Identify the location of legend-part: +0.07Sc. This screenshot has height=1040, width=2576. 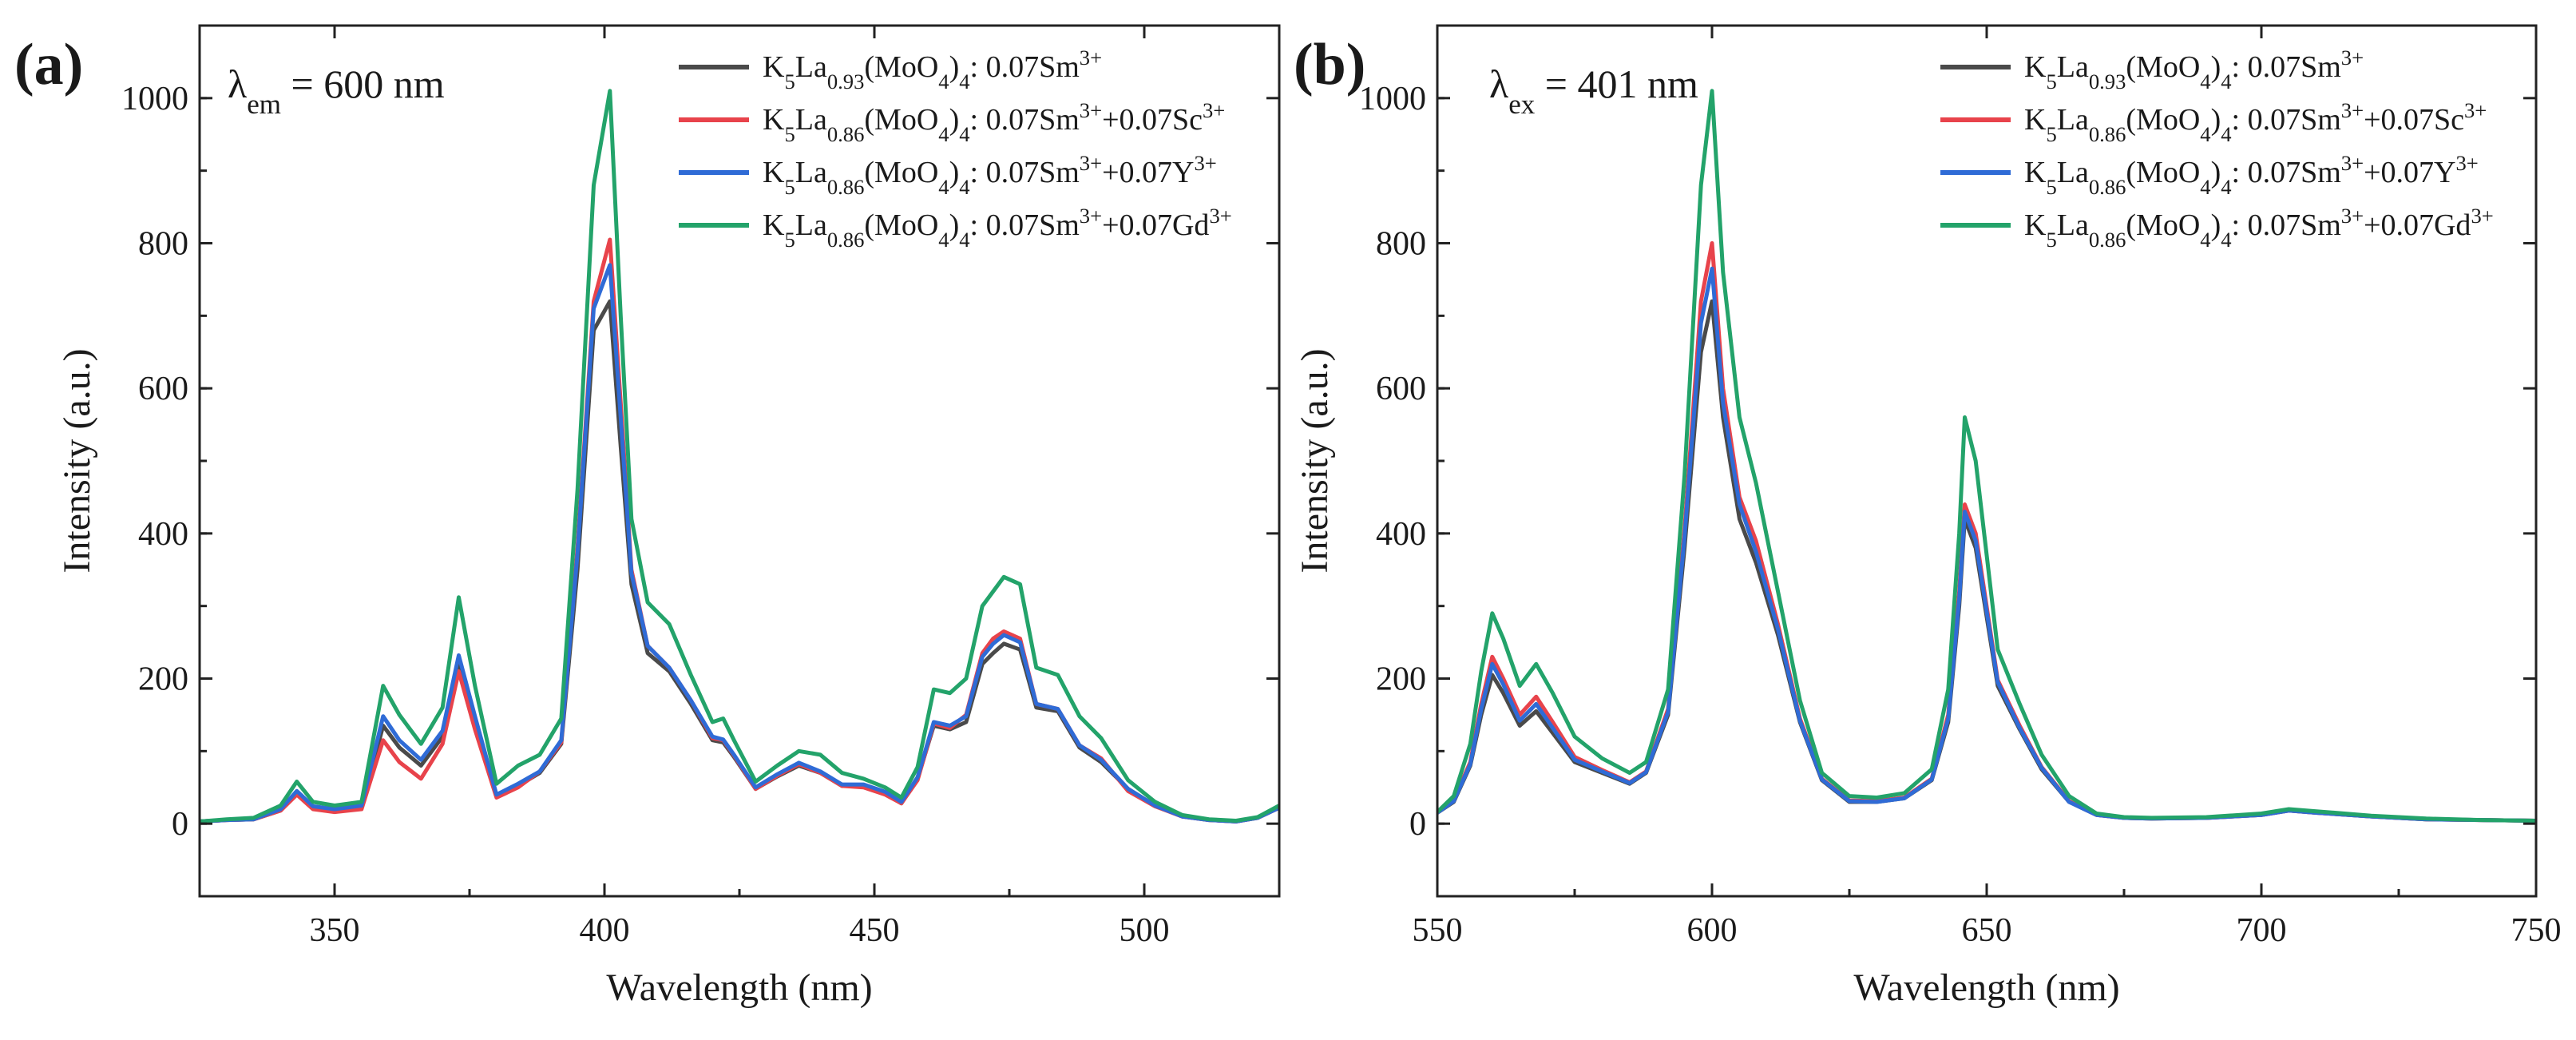
(2414, 120).